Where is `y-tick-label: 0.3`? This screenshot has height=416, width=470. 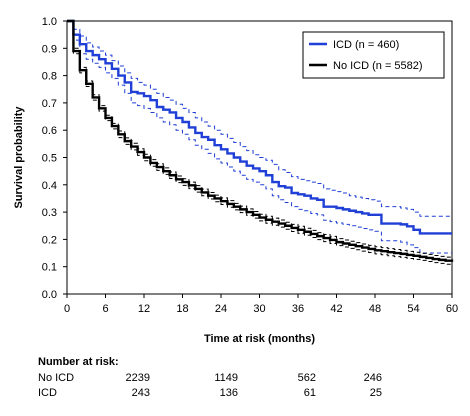 y-tick-label: 0.3 is located at coordinates (49, 213).